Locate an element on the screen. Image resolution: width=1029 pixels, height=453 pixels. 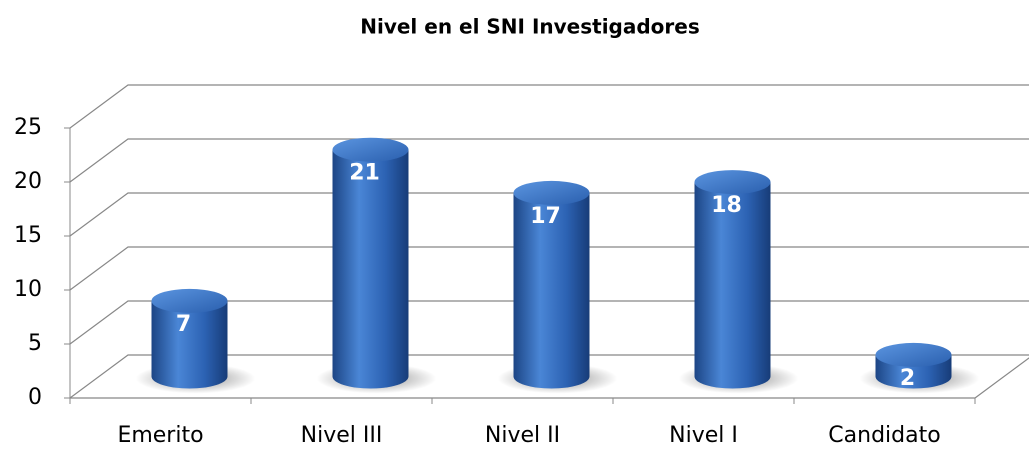
y-tick-label: 10 is located at coordinates (28, 289).